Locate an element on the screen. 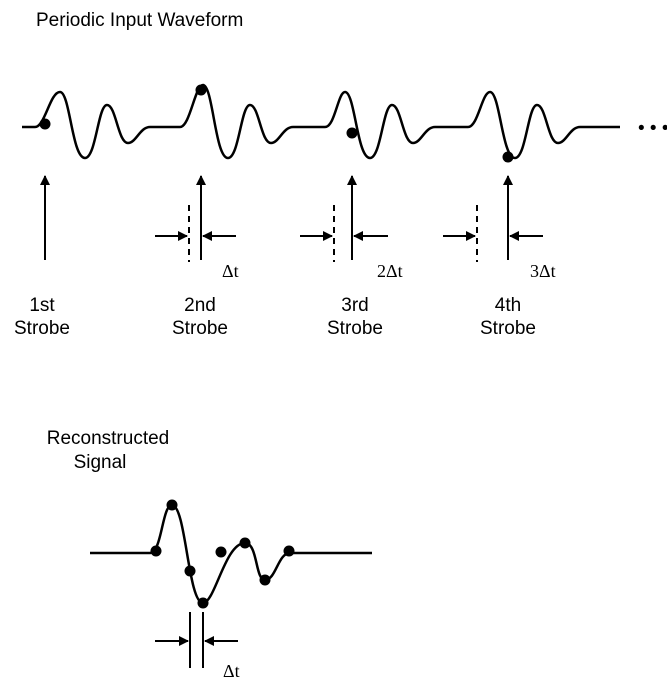 This screenshot has width=667, height=682. reconstructed-waveform is located at coordinates (231, 554).